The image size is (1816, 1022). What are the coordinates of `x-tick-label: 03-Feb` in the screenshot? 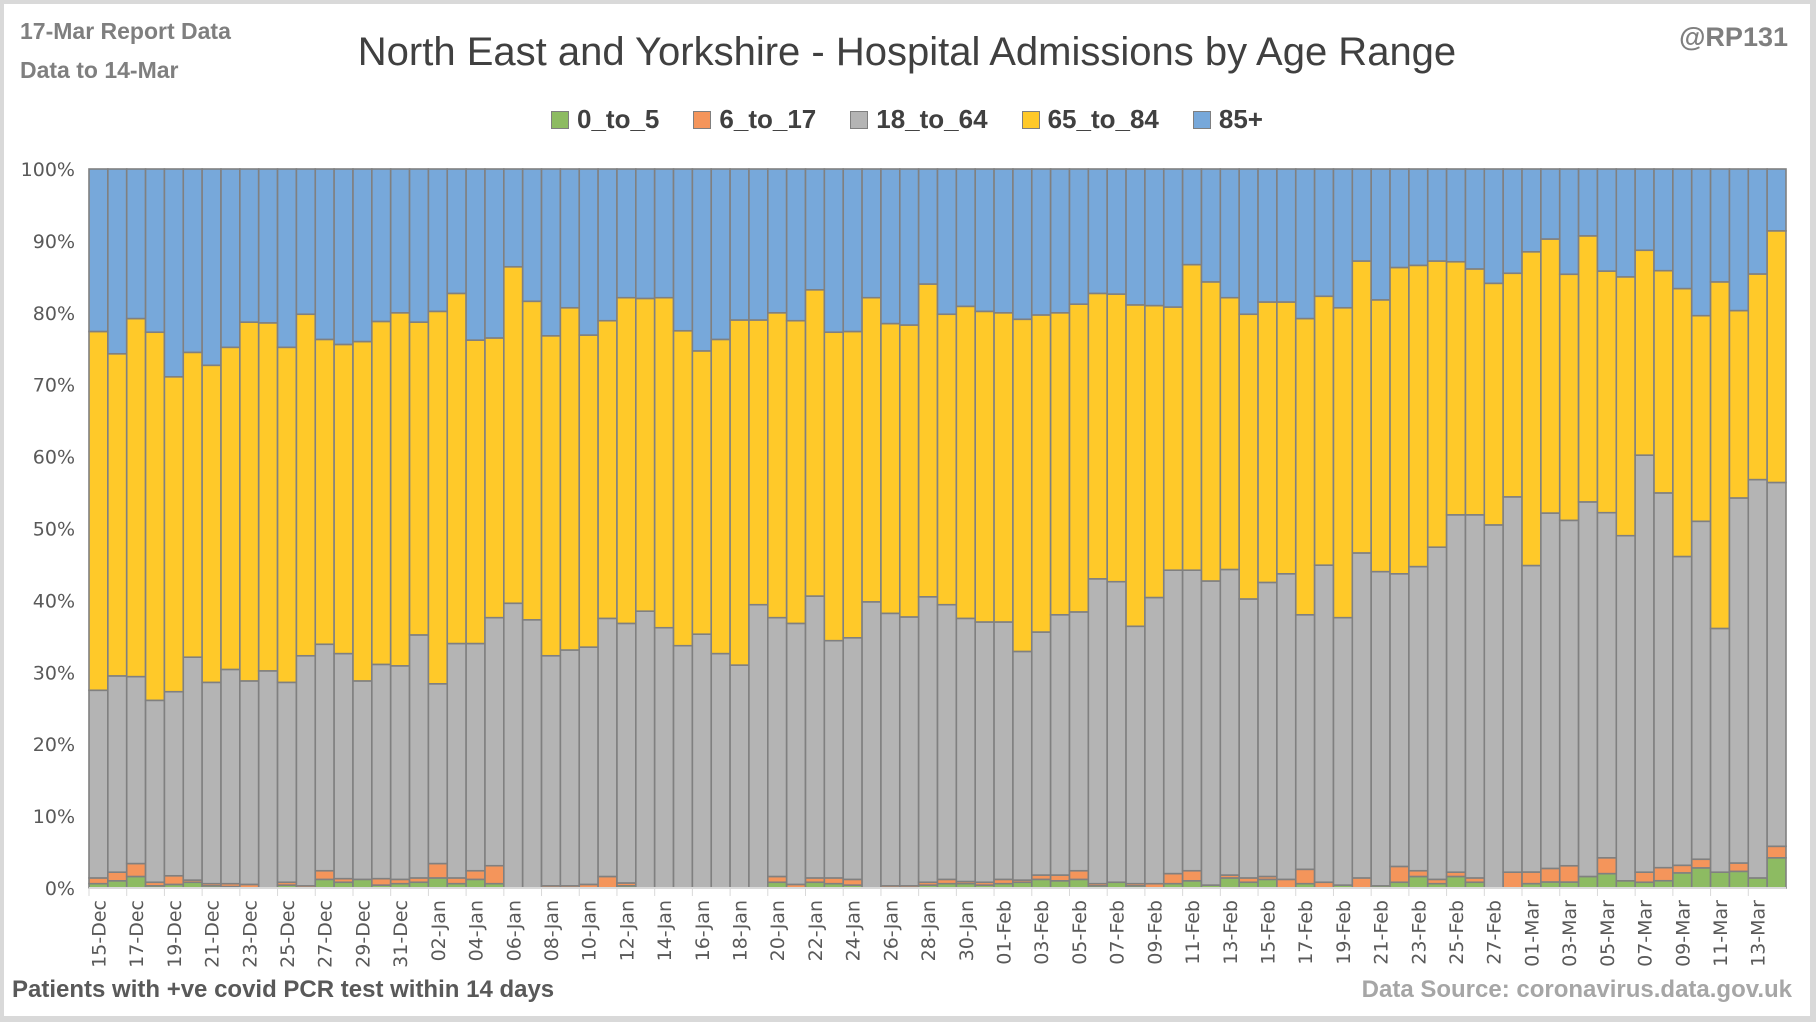 It's located at (1042, 932).